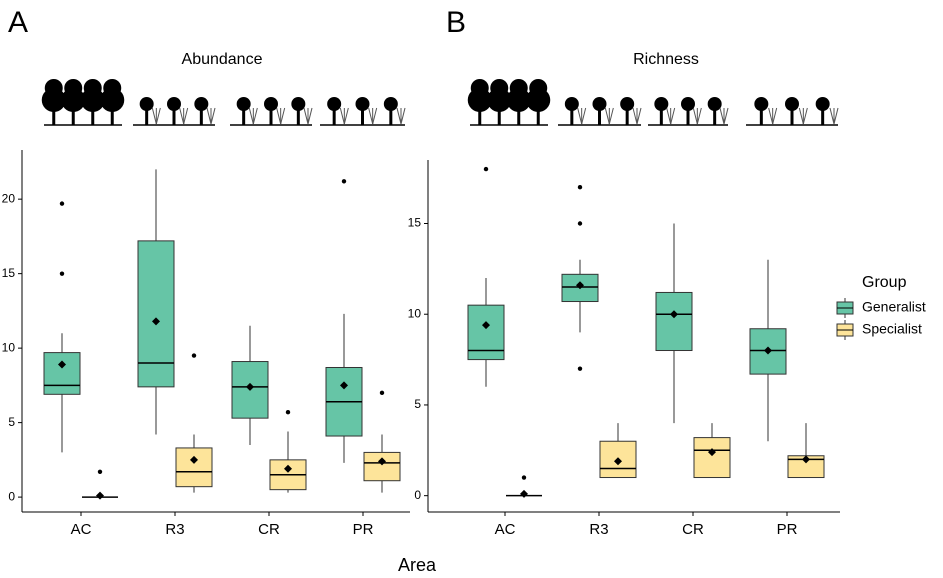  Describe the element at coordinates (456, 22) in the screenshot. I see `panel-label: B` at that location.